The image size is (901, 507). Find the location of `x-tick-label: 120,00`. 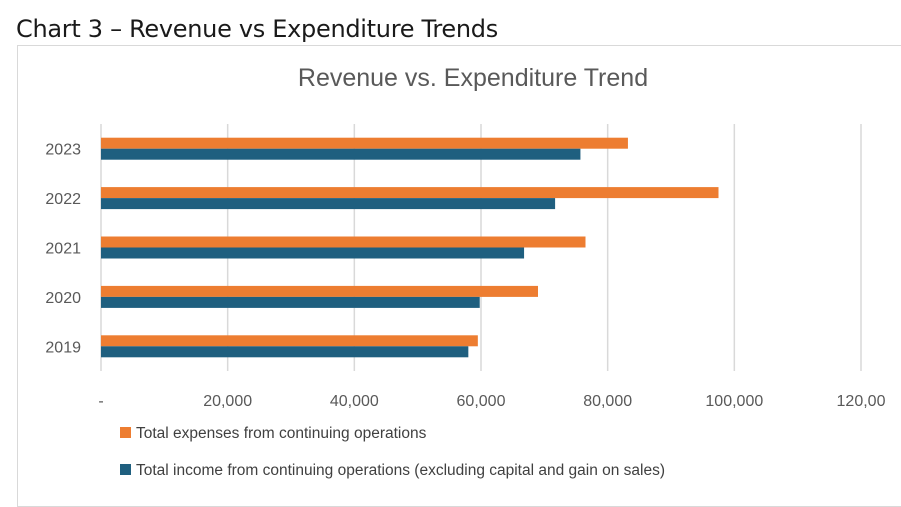

x-tick-label: 120,00 is located at coordinates (861, 401).